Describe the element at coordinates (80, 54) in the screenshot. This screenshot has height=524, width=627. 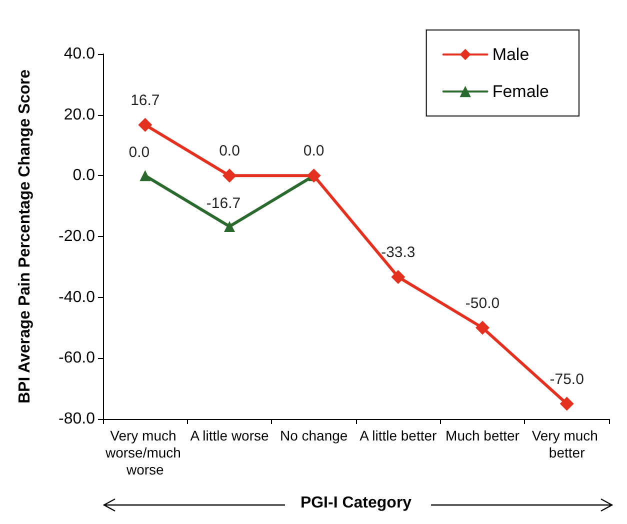
I see `y-tick-label: 40.0` at that location.